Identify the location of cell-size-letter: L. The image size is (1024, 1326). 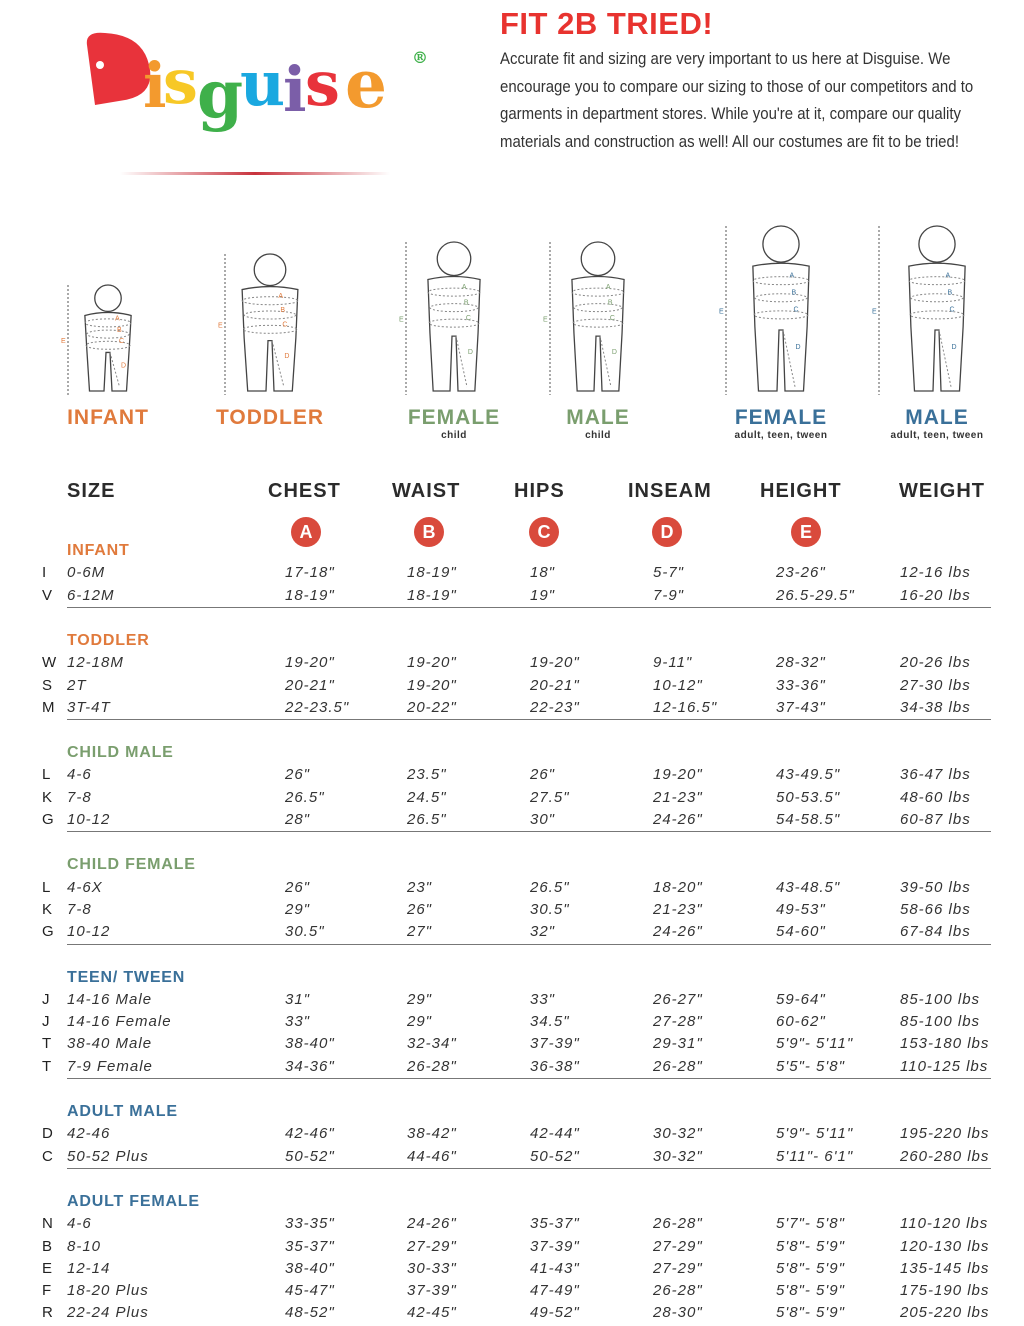
(46, 887).